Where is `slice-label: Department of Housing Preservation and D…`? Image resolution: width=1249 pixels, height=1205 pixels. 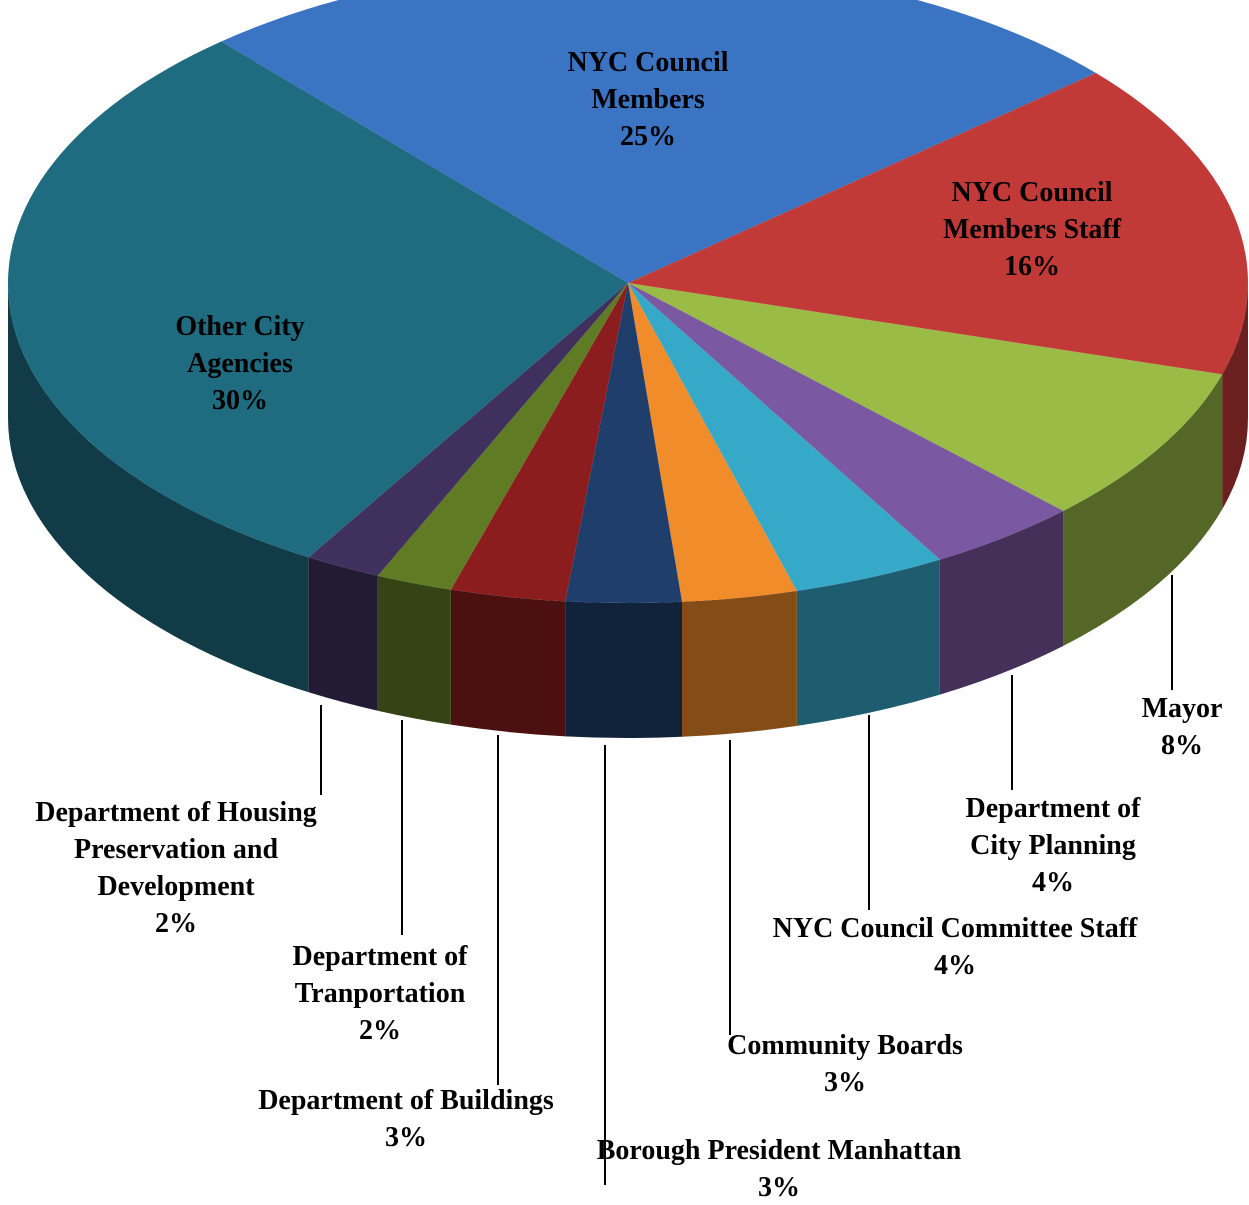 slice-label: Department of Housing Preservation and D… is located at coordinates (176, 868).